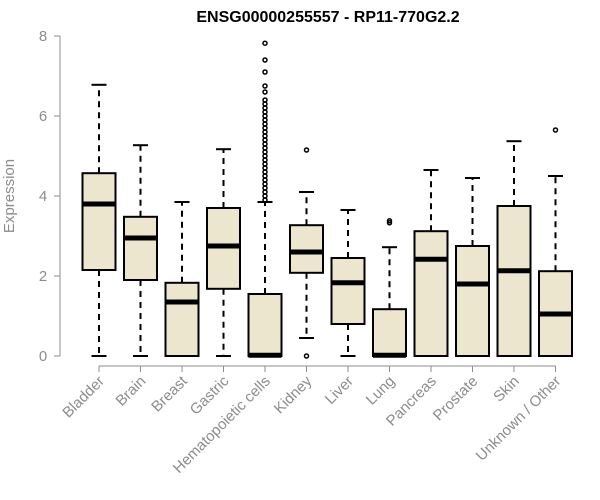 The width and height of the screenshot is (600, 500). What do you see at coordinates (43, 356) in the screenshot?
I see `y-tick-label: 0` at bounding box center [43, 356].